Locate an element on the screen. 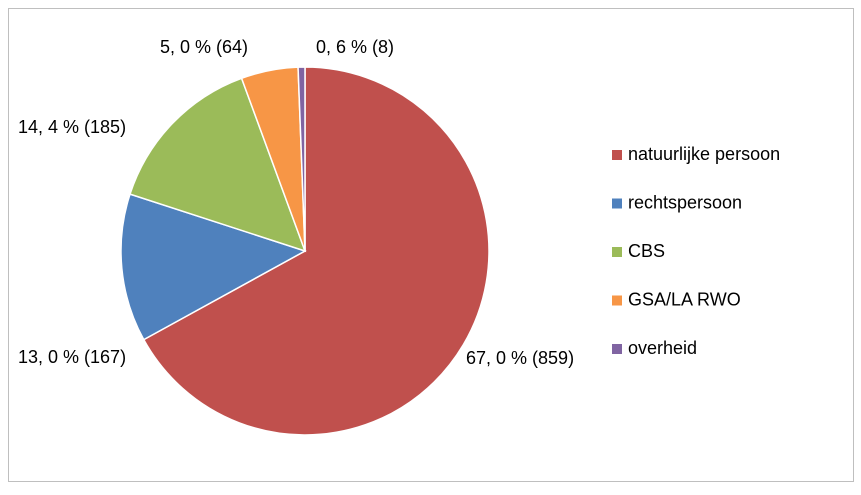  legend-label: rechtspersoon is located at coordinates (685, 202).